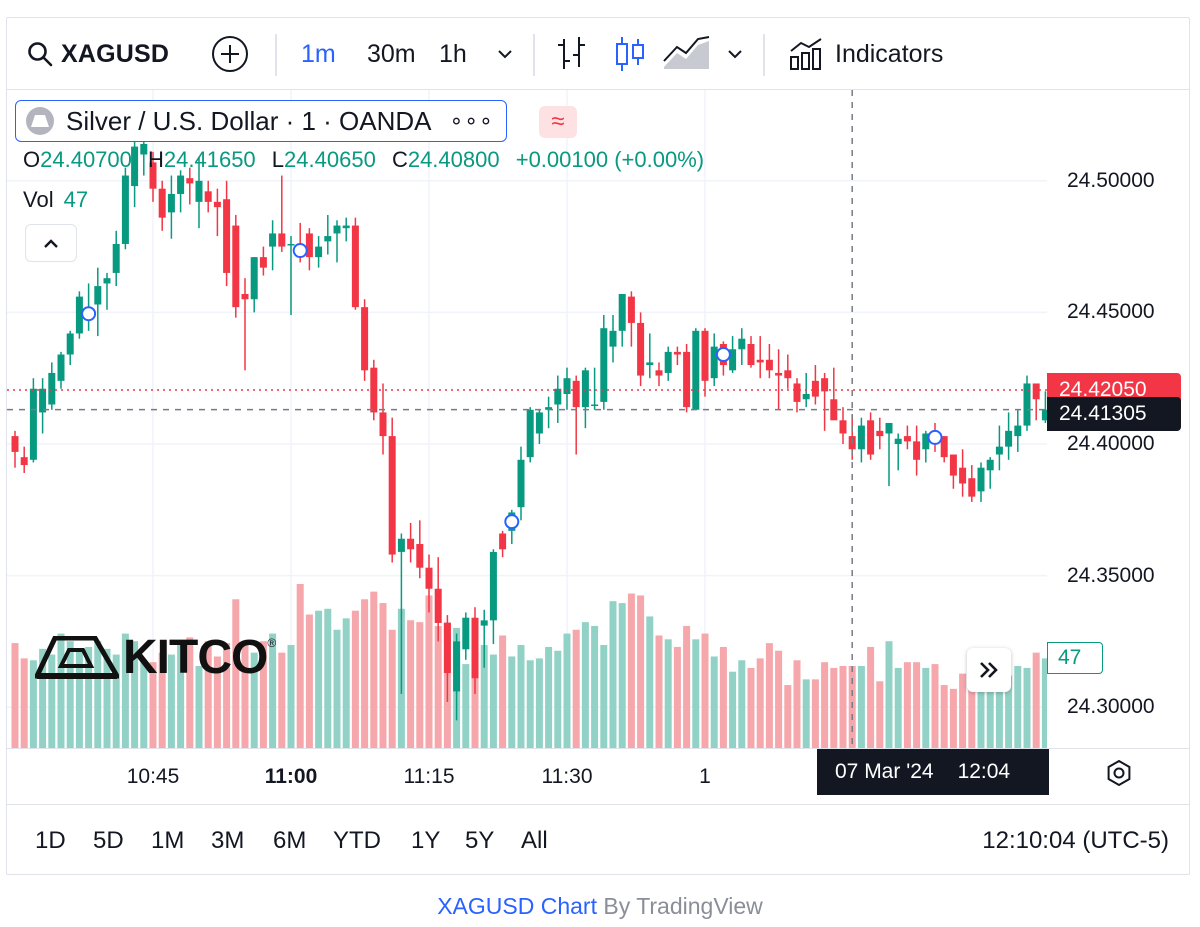  Describe the element at coordinates (357, 840) in the screenshot. I see `range-ytd: YTD` at that location.